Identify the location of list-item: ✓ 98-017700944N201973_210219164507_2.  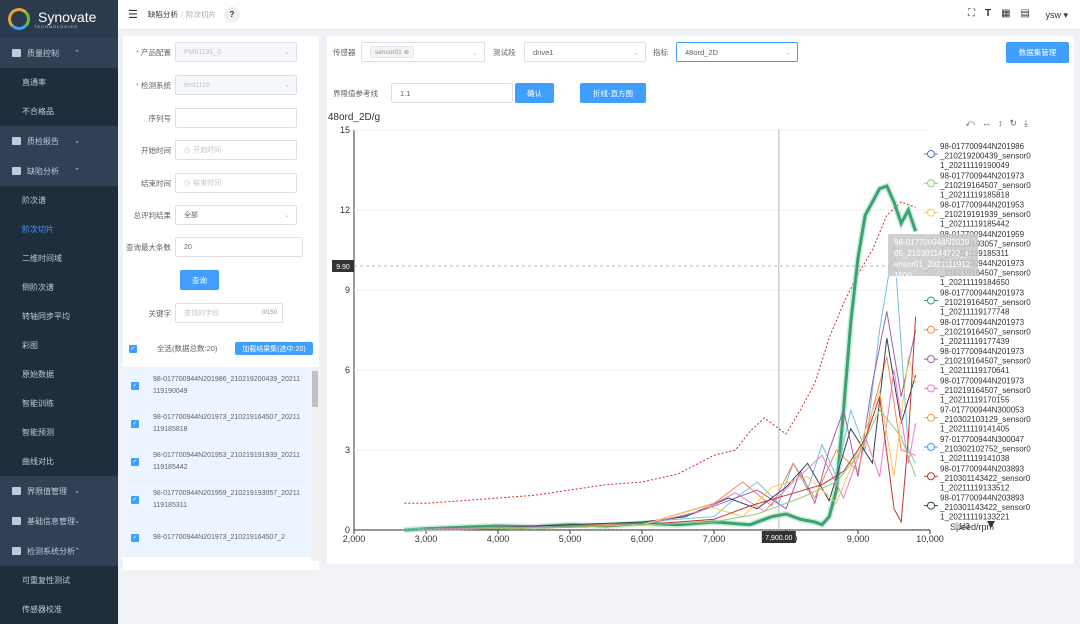
(221, 538).